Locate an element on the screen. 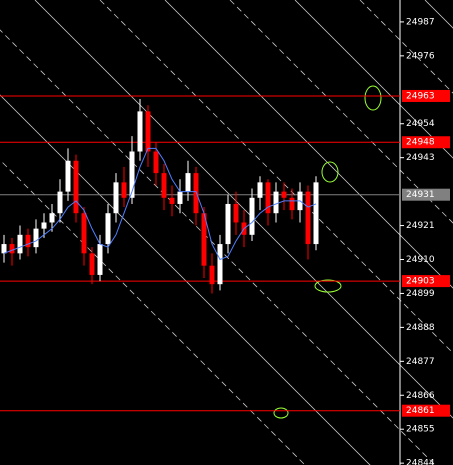  y-tick-label: 24910 is located at coordinates (420, 260).